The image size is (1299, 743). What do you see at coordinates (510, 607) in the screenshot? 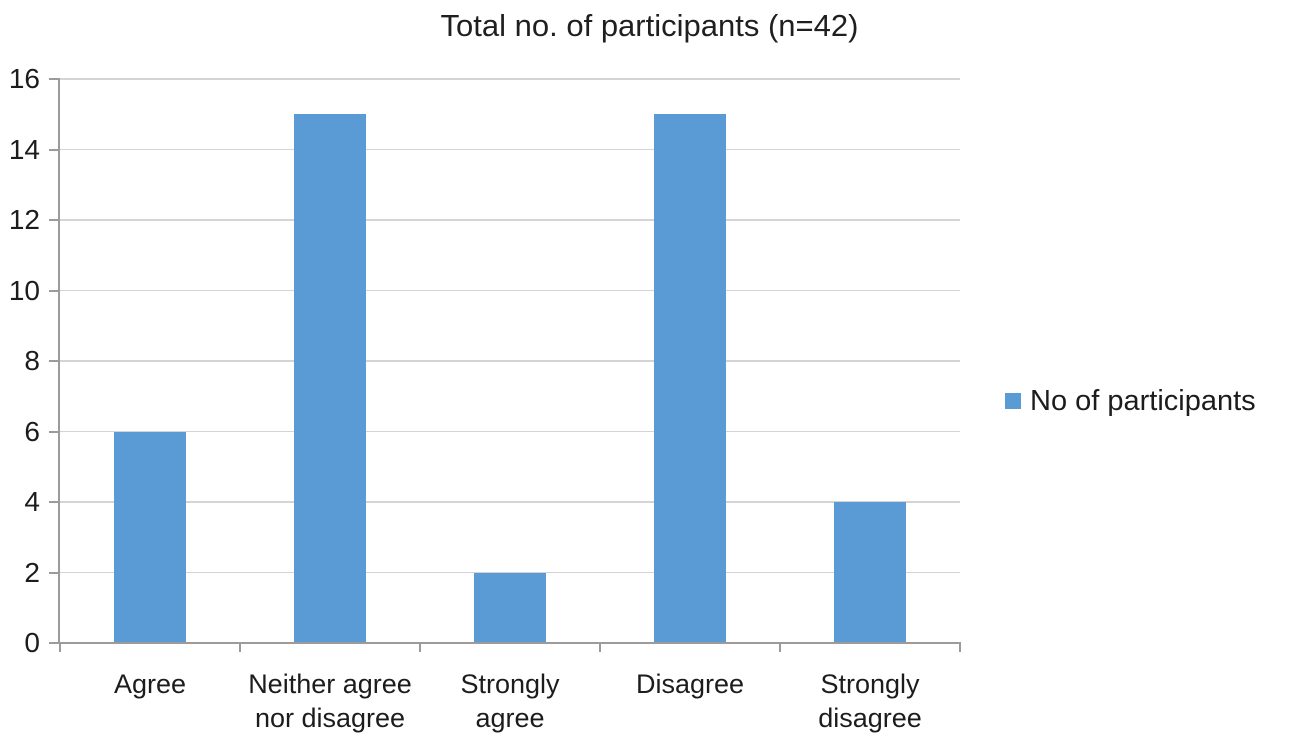
I see `bar-strongly-agree` at bounding box center [510, 607].